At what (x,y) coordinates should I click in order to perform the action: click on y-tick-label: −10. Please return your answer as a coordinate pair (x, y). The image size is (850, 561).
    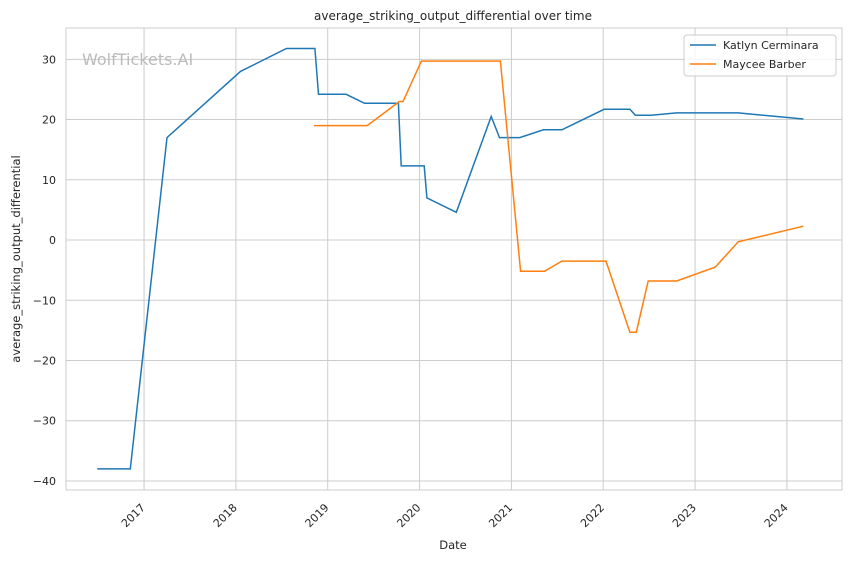
    Looking at the image, I should click on (44, 300).